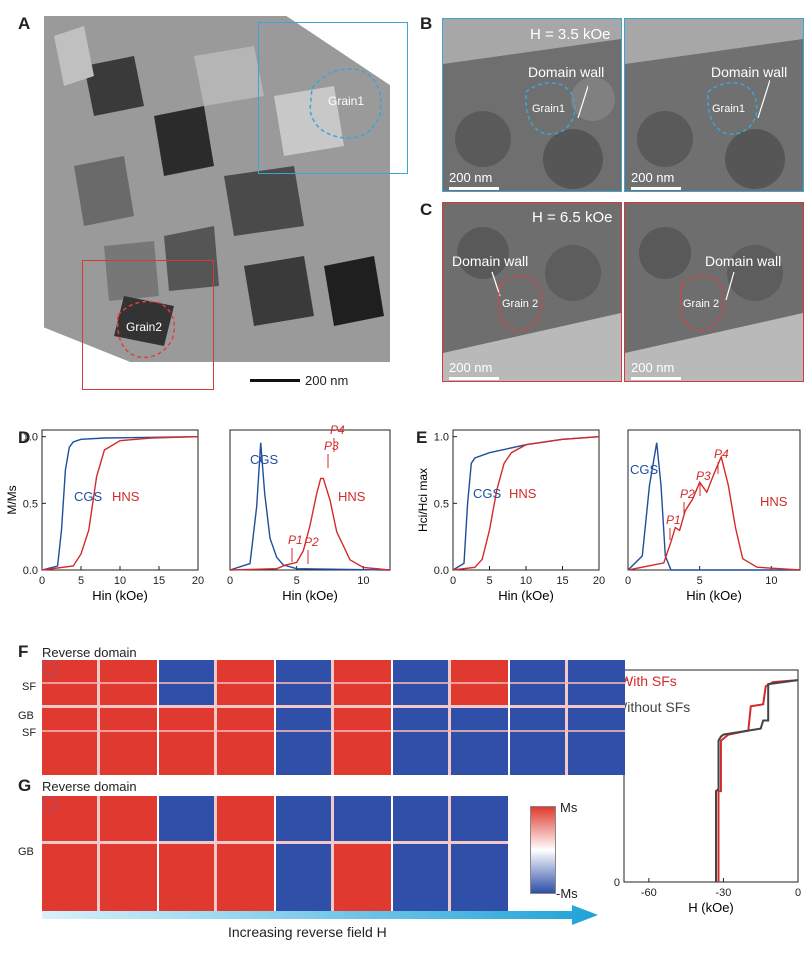 The width and height of the screenshot is (810, 961). I want to click on scale-text-b2: 200 nm, so click(653, 177).